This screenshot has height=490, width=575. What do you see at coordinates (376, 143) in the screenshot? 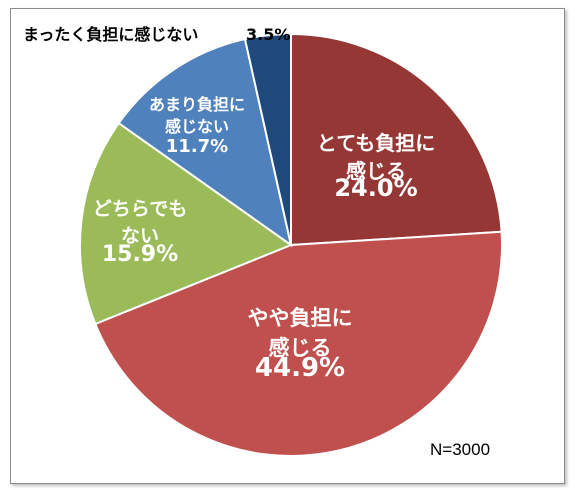
I see `slice-label-0: とても負担に` at bounding box center [376, 143].